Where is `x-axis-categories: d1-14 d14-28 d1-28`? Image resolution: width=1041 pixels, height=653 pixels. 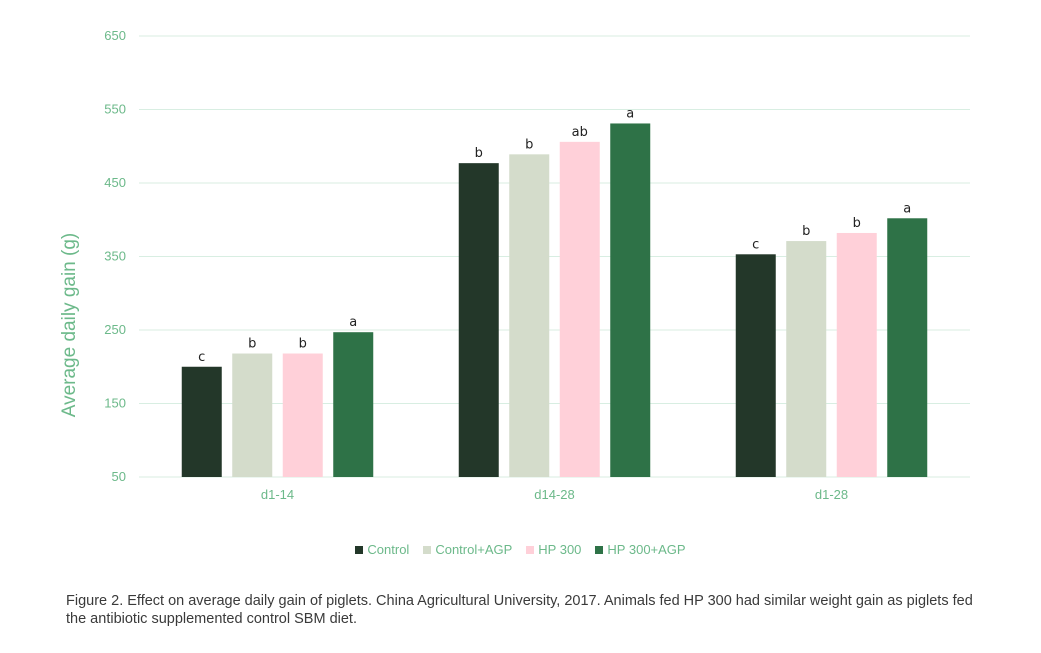 x-axis-categories: d1-14 d14-28 d1-28 is located at coordinates (554, 494).